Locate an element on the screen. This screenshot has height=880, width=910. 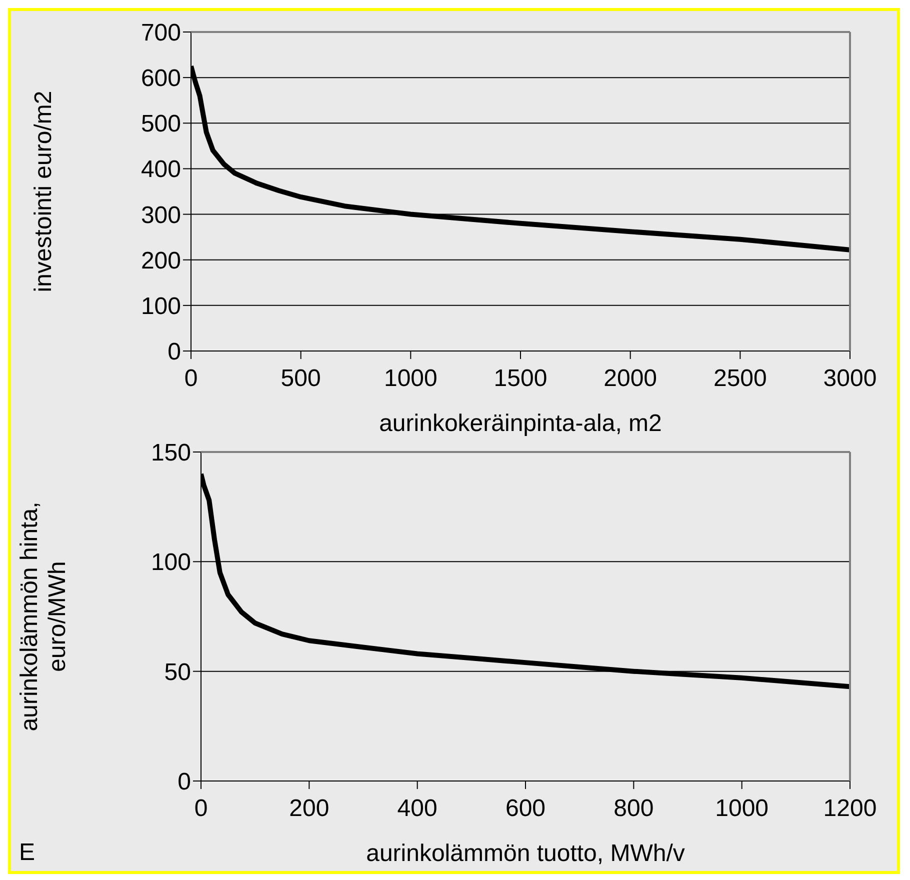
x-tick-label: 500 is located at coordinates (300, 378).